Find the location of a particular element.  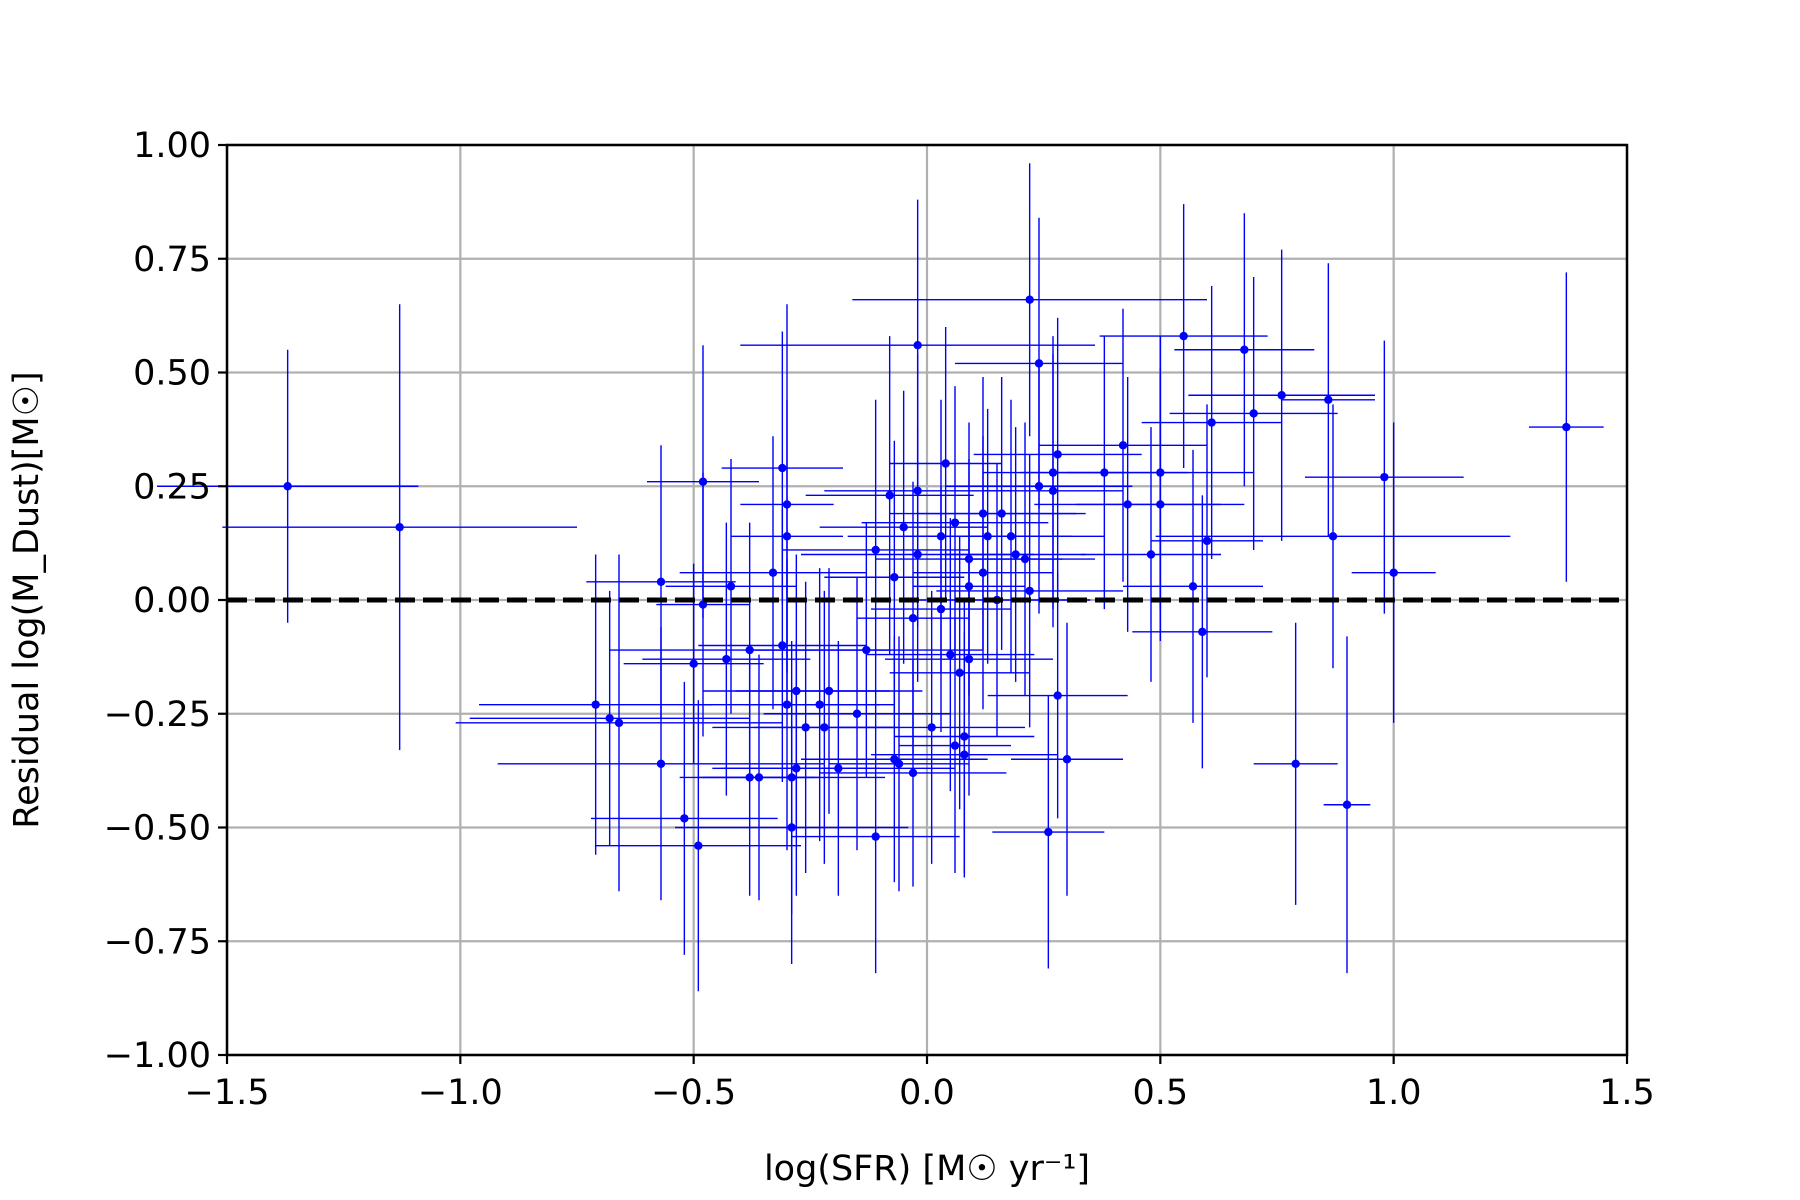

y-tick-label: 1.00 is located at coordinates (172, 146).